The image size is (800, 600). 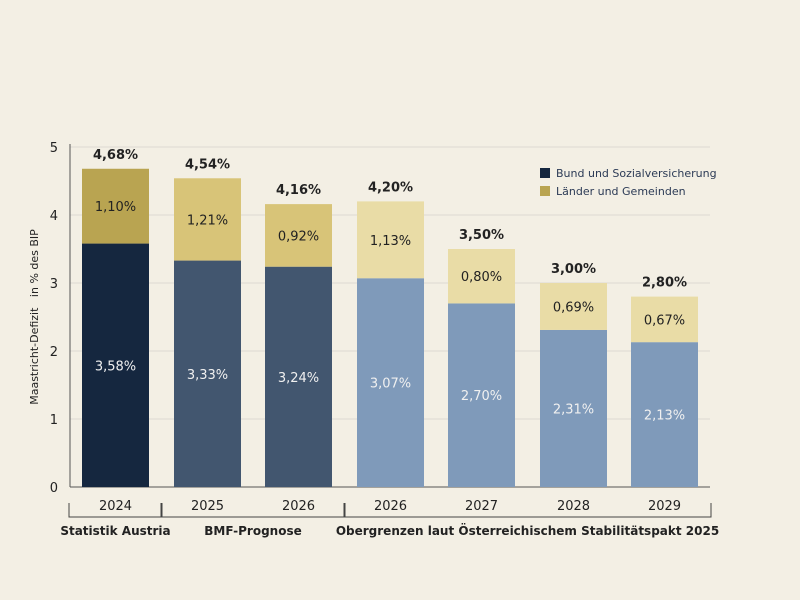 I want to click on y-tick-label: 4, so click(x=54, y=216).